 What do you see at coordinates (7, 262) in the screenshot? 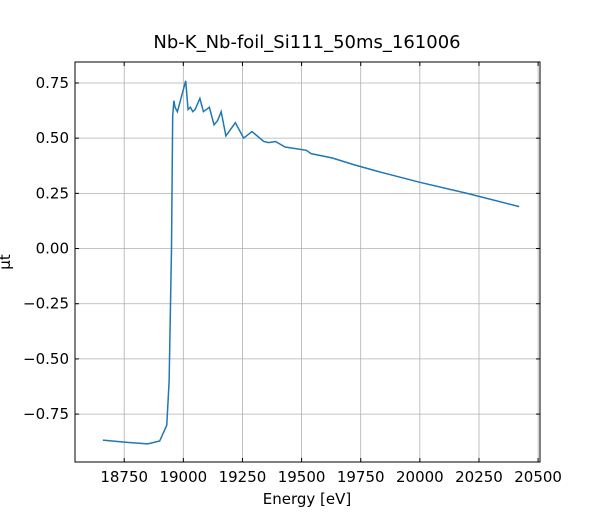
I see `y-axis-label: μt` at bounding box center [7, 262].